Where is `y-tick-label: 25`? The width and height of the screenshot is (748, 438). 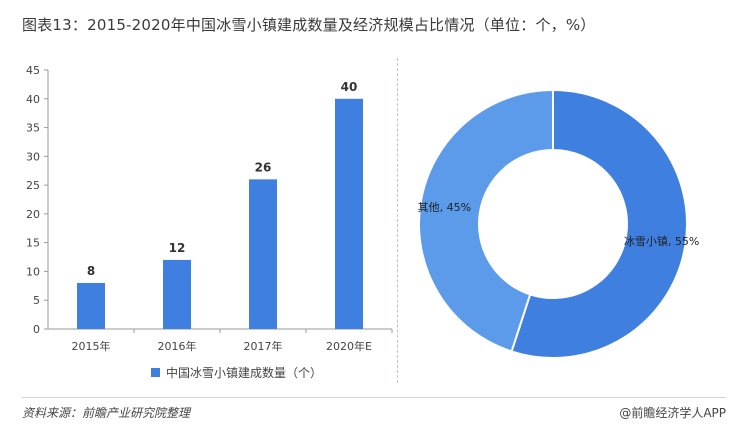 y-tick-label: 25 is located at coordinates (33, 185).